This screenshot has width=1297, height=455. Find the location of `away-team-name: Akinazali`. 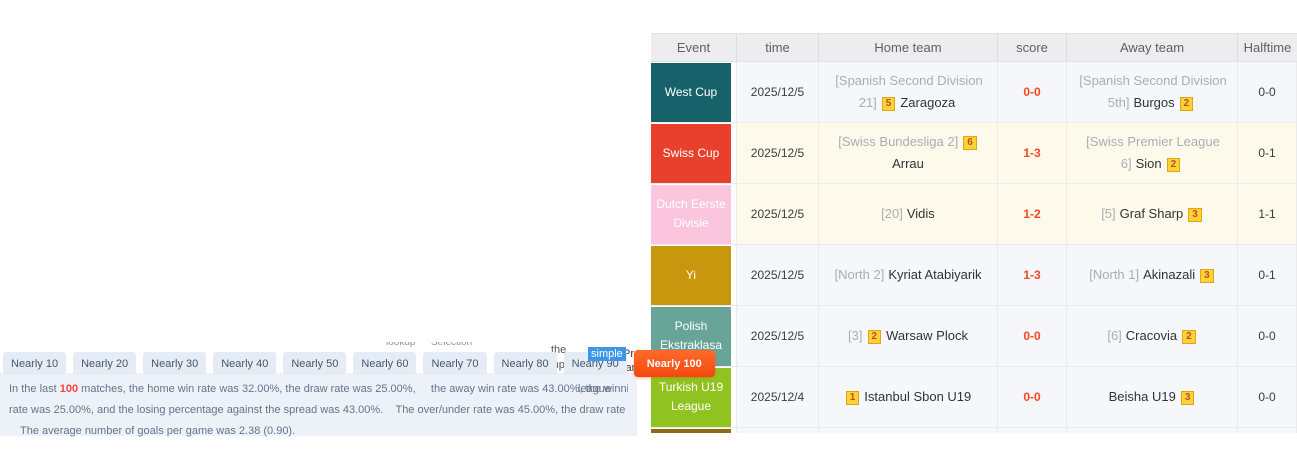

away-team-name: Akinazali is located at coordinates (1169, 274).